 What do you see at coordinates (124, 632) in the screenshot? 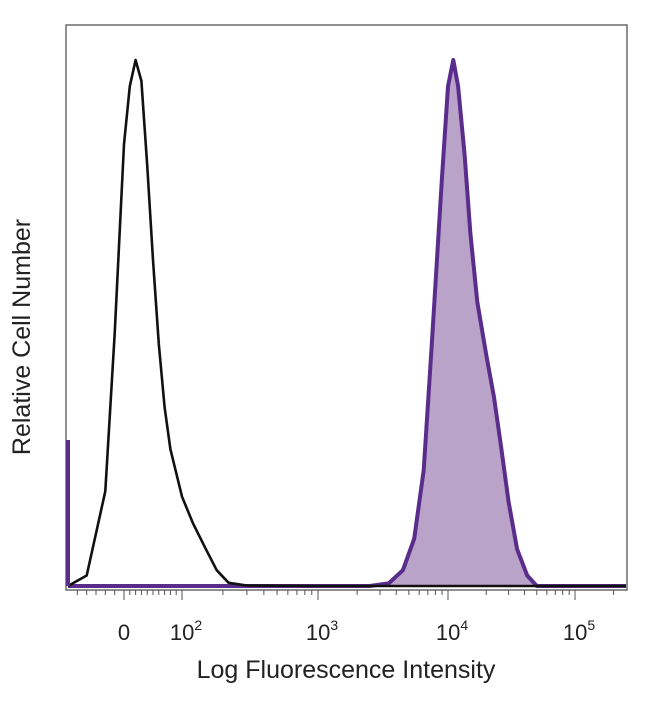
I see `x-tick-label-0: 0` at bounding box center [124, 632].